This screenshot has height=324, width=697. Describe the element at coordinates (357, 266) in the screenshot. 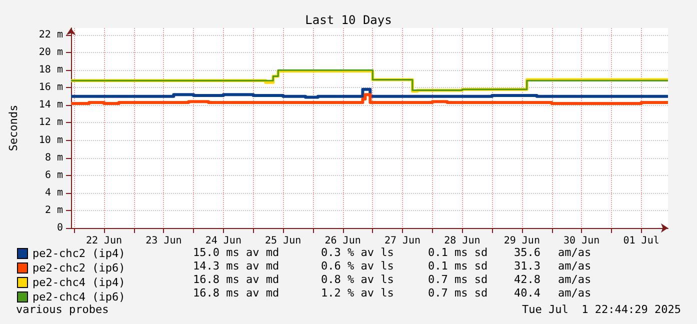

I see `text: 0.6 % av ls` at that location.